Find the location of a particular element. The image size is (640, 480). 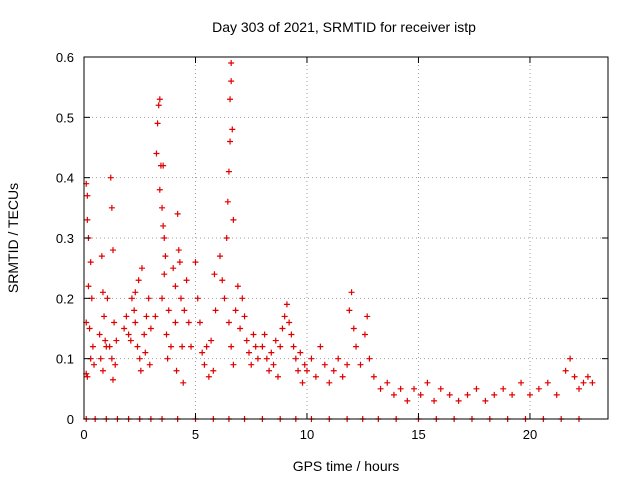

y-tick-label: 0.5 is located at coordinates (65, 117).